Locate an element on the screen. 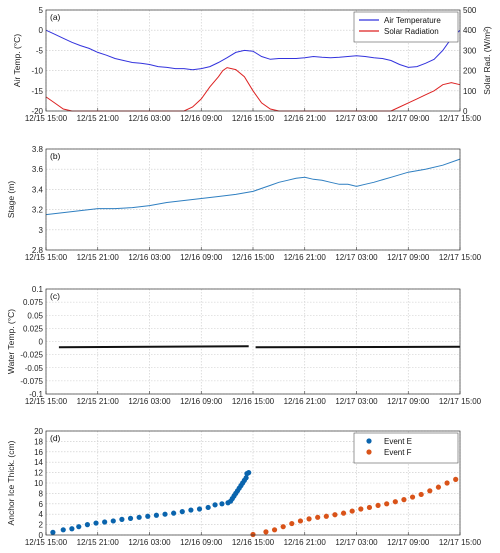 The height and width of the screenshot is (553, 500). legend-label: Event F is located at coordinates (398, 452).